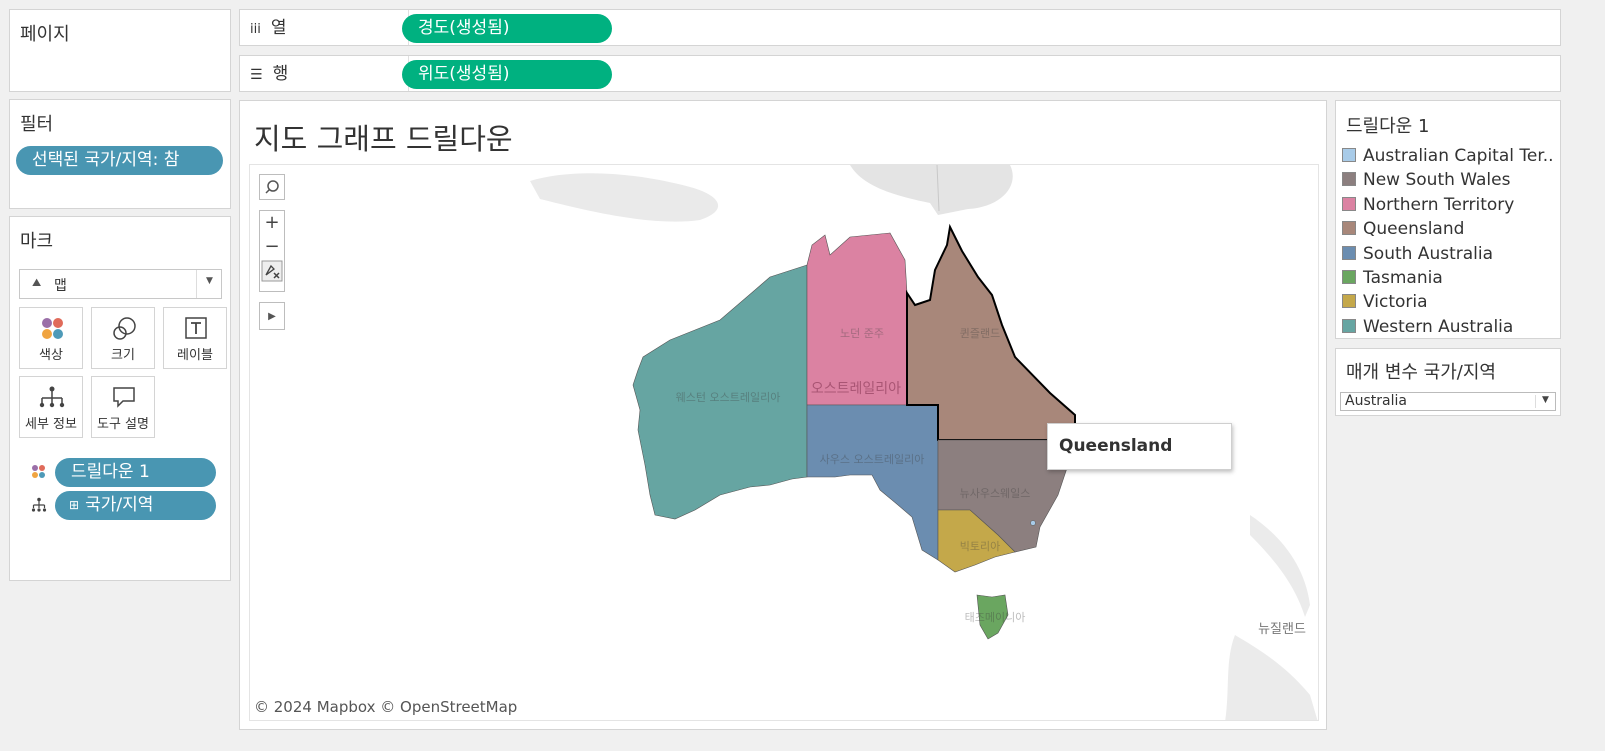 The width and height of the screenshot is (1605, 751). What do you see at coordinates (872, 482) in the screenshot?
I see `region-south-australia` at bounding box center [872, 482].